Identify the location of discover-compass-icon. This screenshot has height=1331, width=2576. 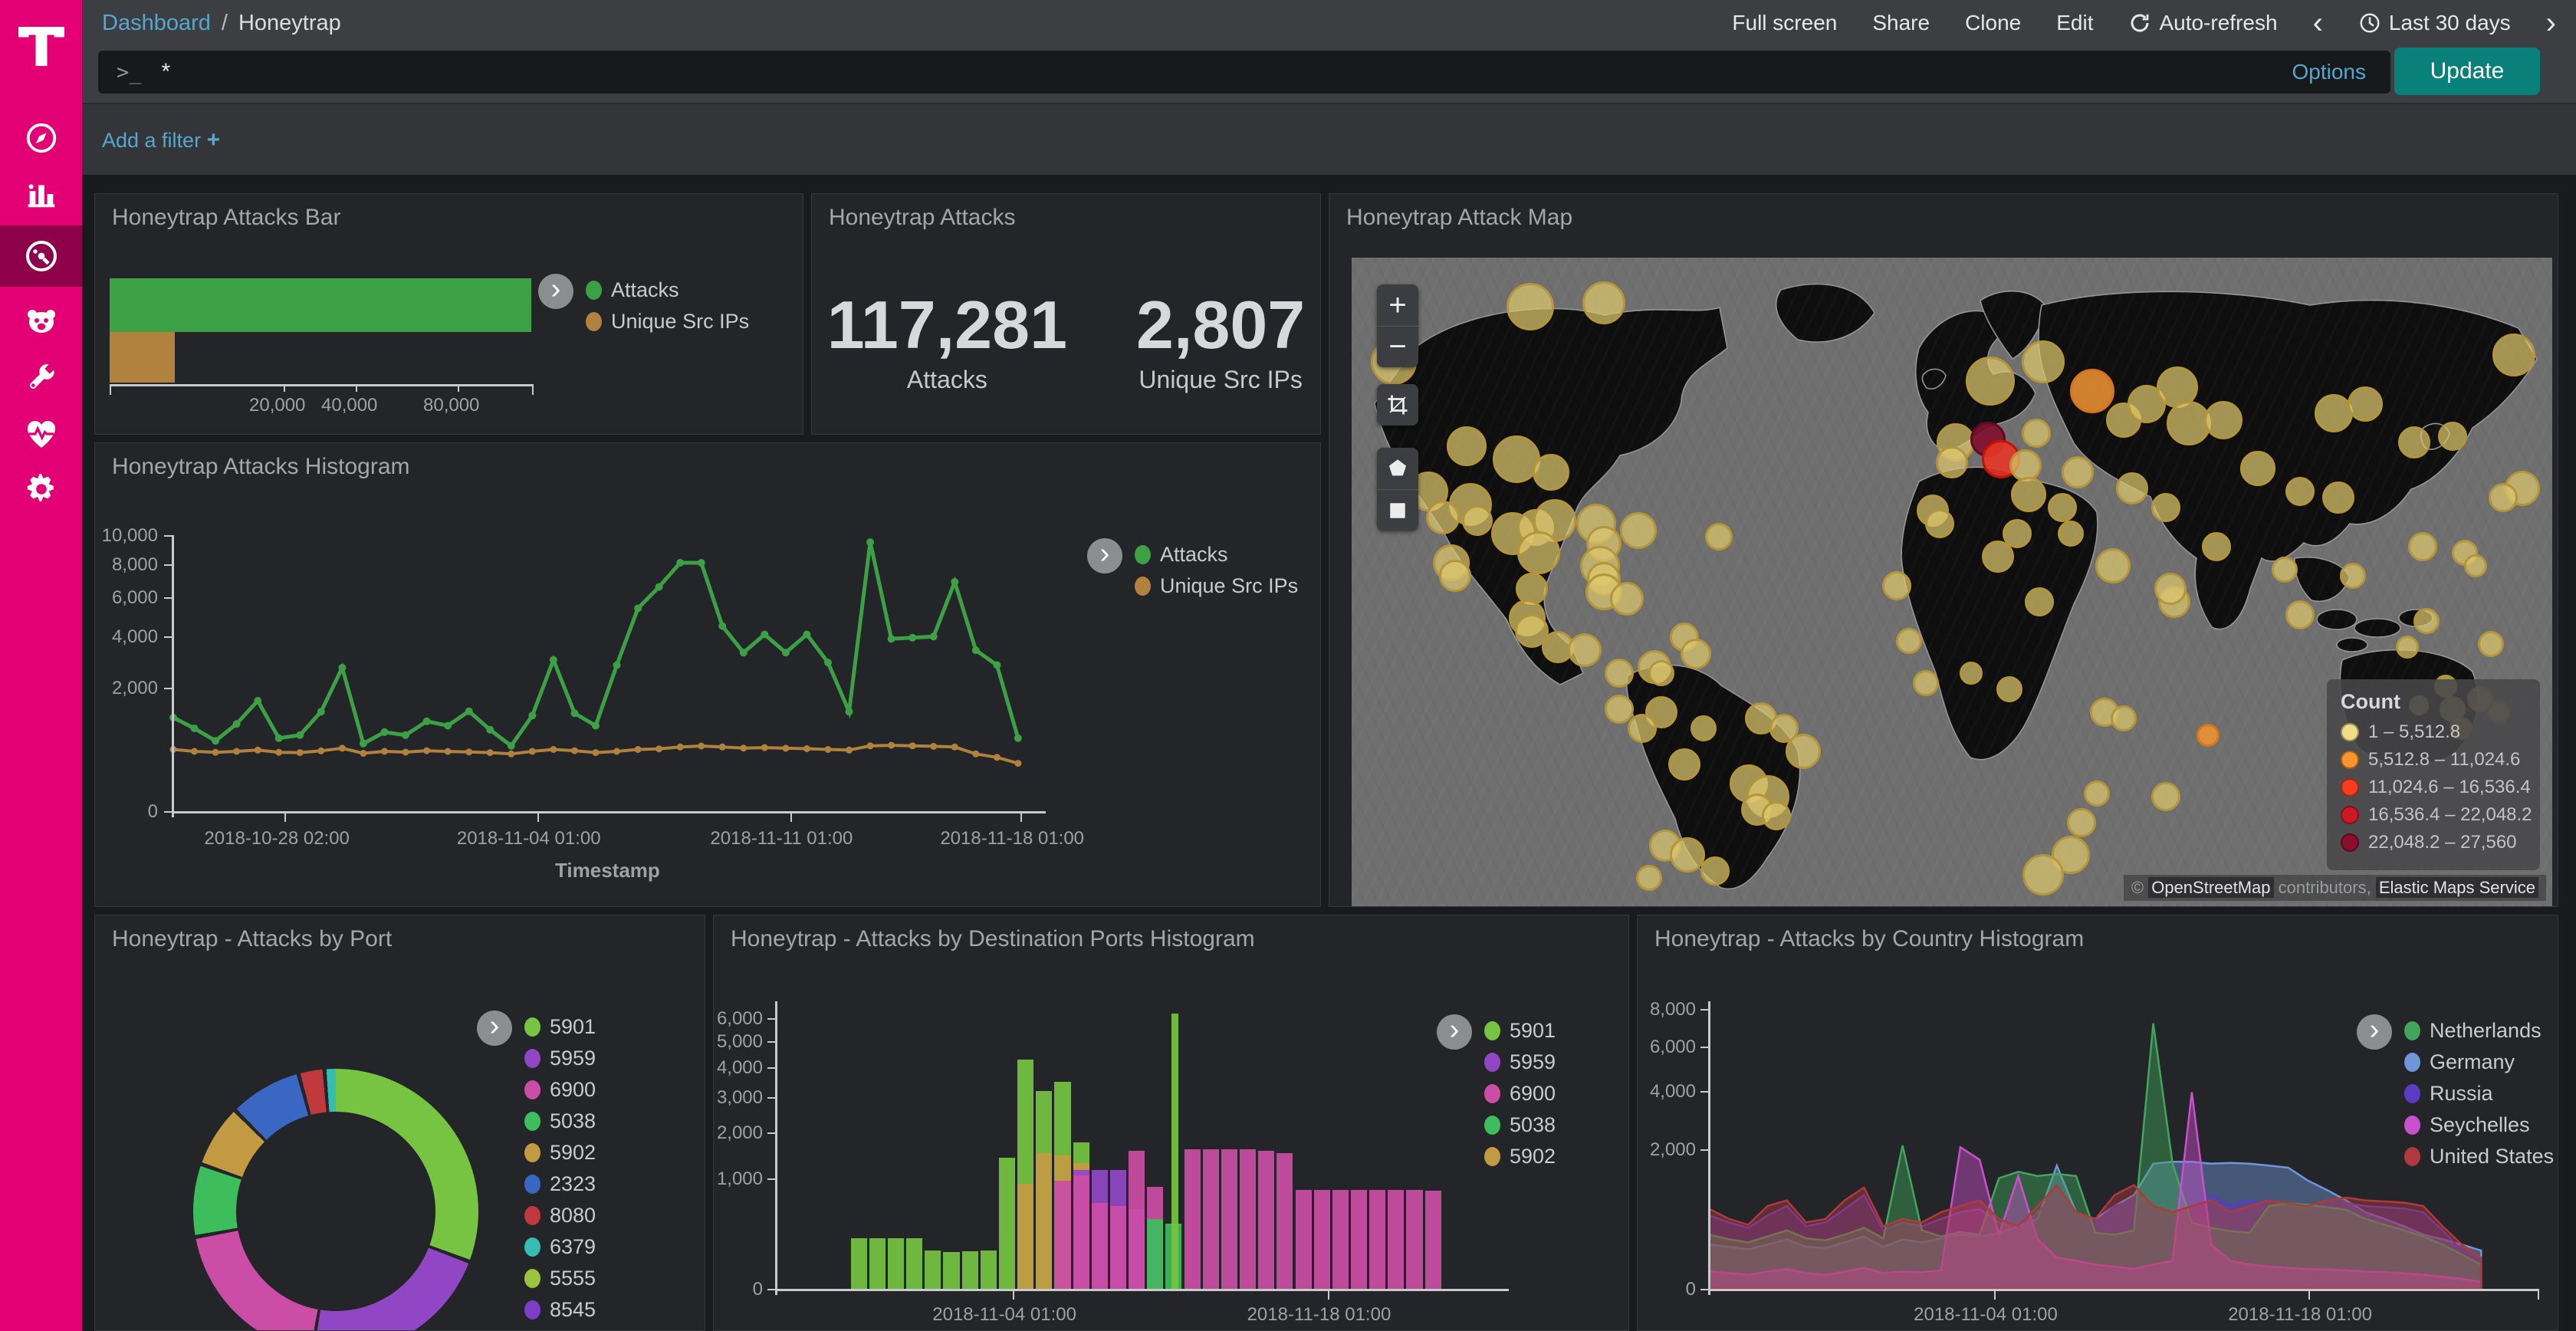
(41, 138).